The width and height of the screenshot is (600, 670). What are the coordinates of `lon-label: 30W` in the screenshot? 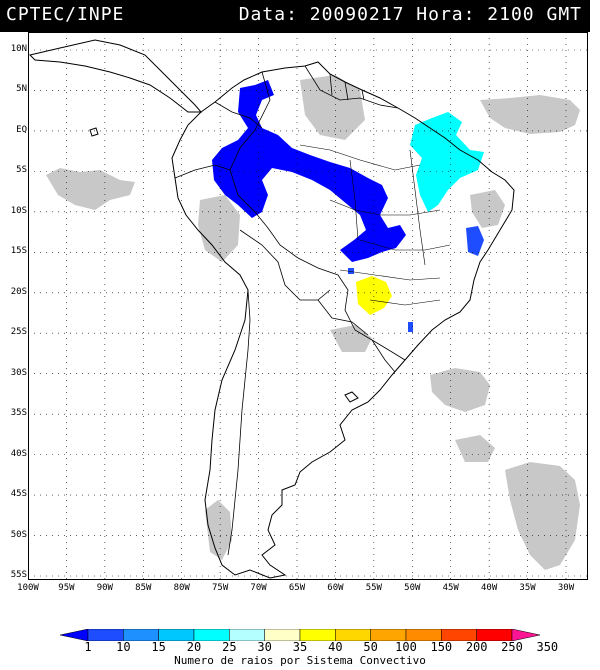 It's located at (566, 588).